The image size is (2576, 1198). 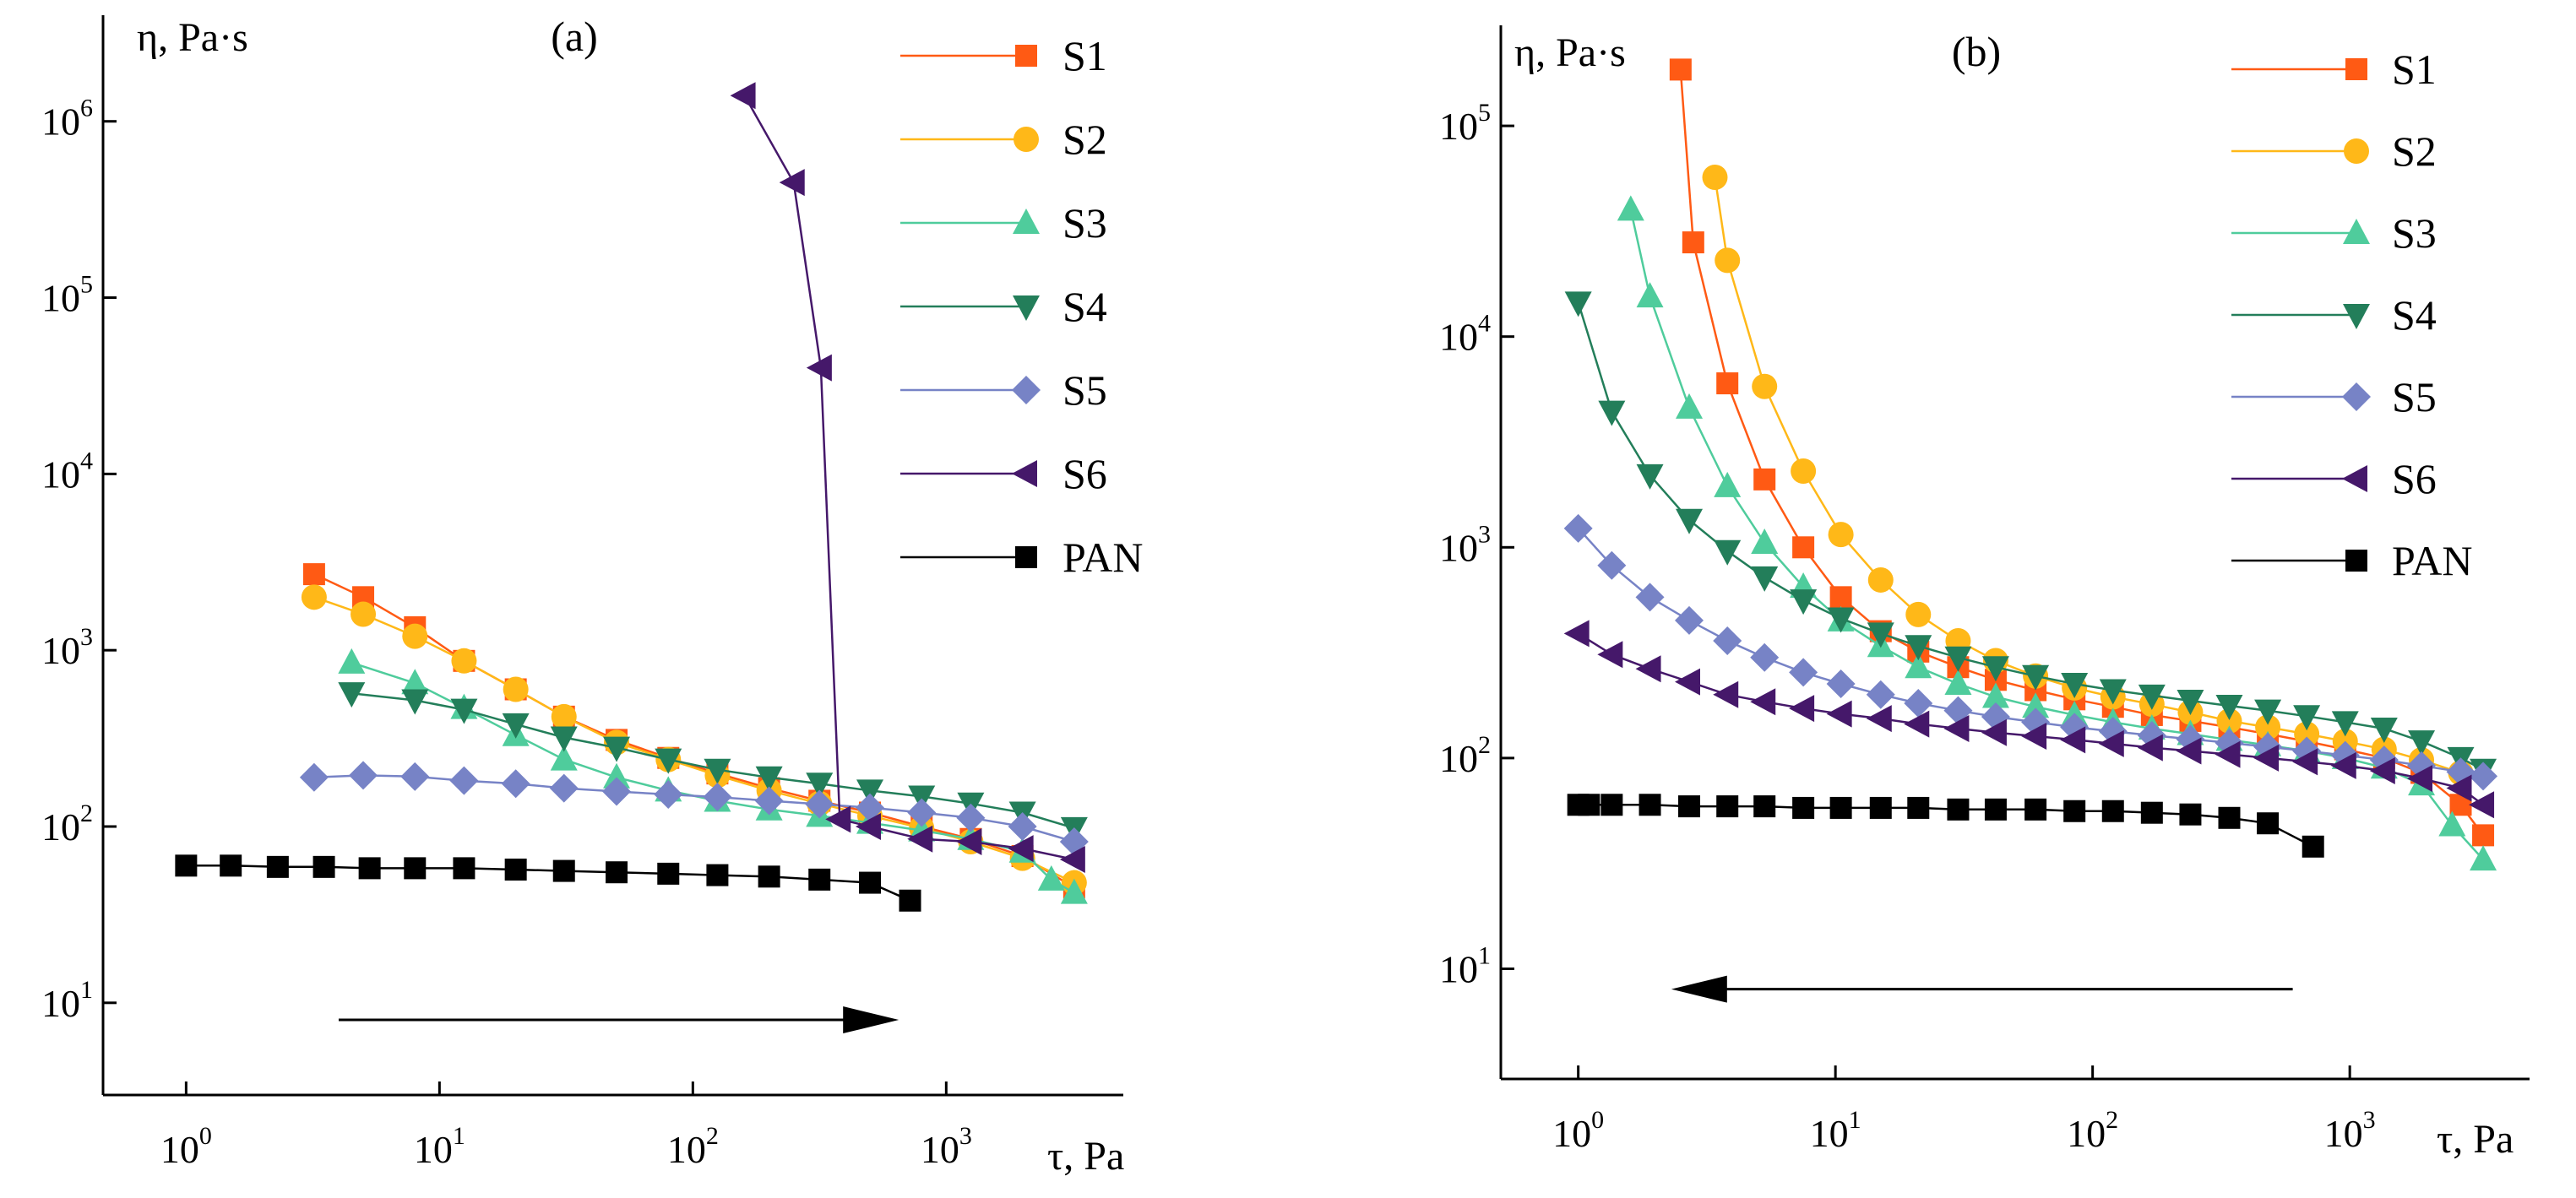 What do you see at coordinates (2432, 560) in the screenshot?
I see `panel-b-legend-label-pan: PAN` at bounding box center [2432, 560].